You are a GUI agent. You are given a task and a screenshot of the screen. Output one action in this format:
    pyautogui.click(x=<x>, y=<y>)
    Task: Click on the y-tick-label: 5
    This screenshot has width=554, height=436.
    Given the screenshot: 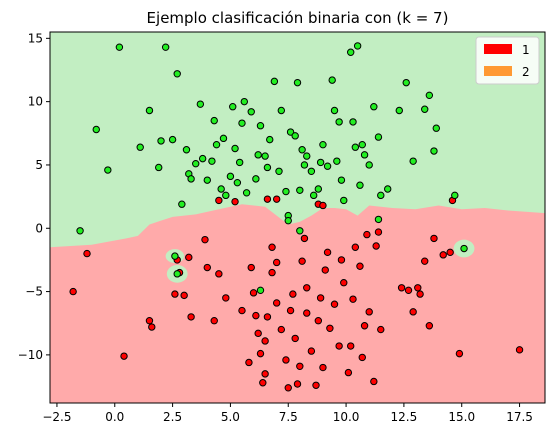 What is the action you would take?
    pyautogui.click(x=39, y=165)
    